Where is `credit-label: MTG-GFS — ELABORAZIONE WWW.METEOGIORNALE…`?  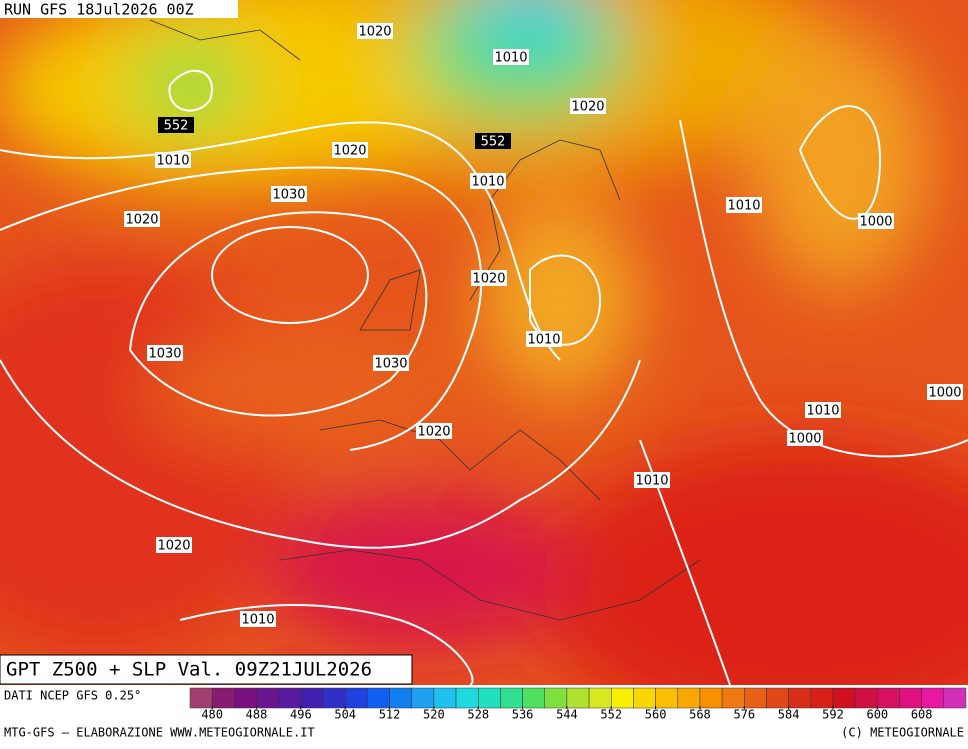
credit-label: MTG-GFS — ELABORAZIONE WWW.METEOGIORNALE… is located at coordinates (159, 733).